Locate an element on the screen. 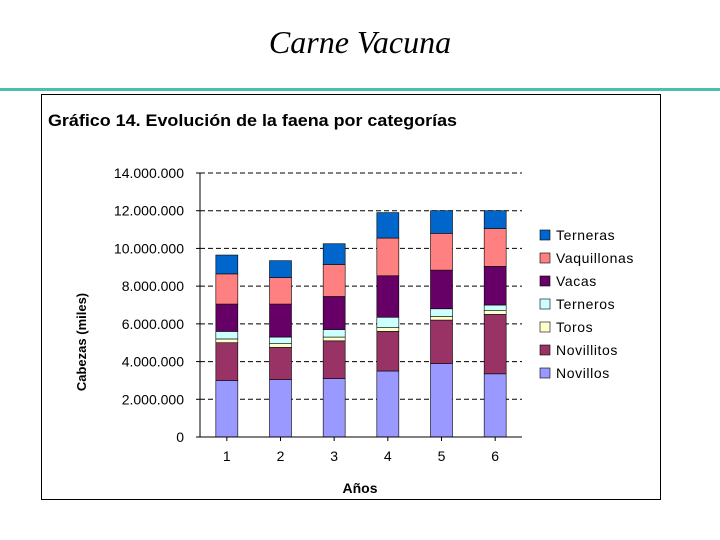  legend-label: Novillos is located at coordinates (583, 373).